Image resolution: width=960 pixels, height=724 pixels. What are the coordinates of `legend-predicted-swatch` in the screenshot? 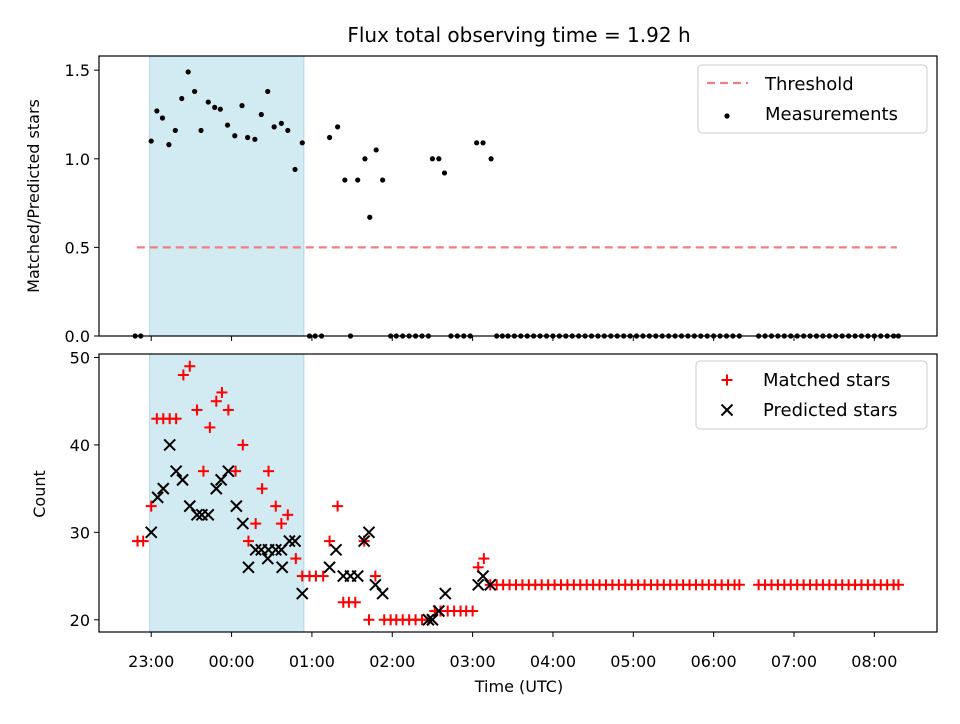 It's located at (727, 410).